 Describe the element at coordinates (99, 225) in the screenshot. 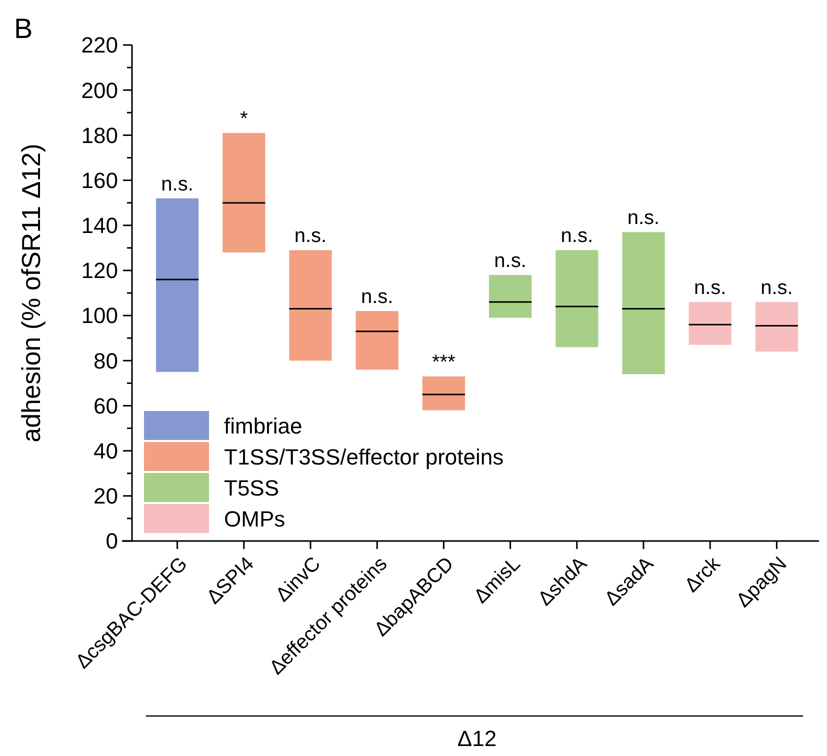

I see `y-tick-label: 140` at that location.